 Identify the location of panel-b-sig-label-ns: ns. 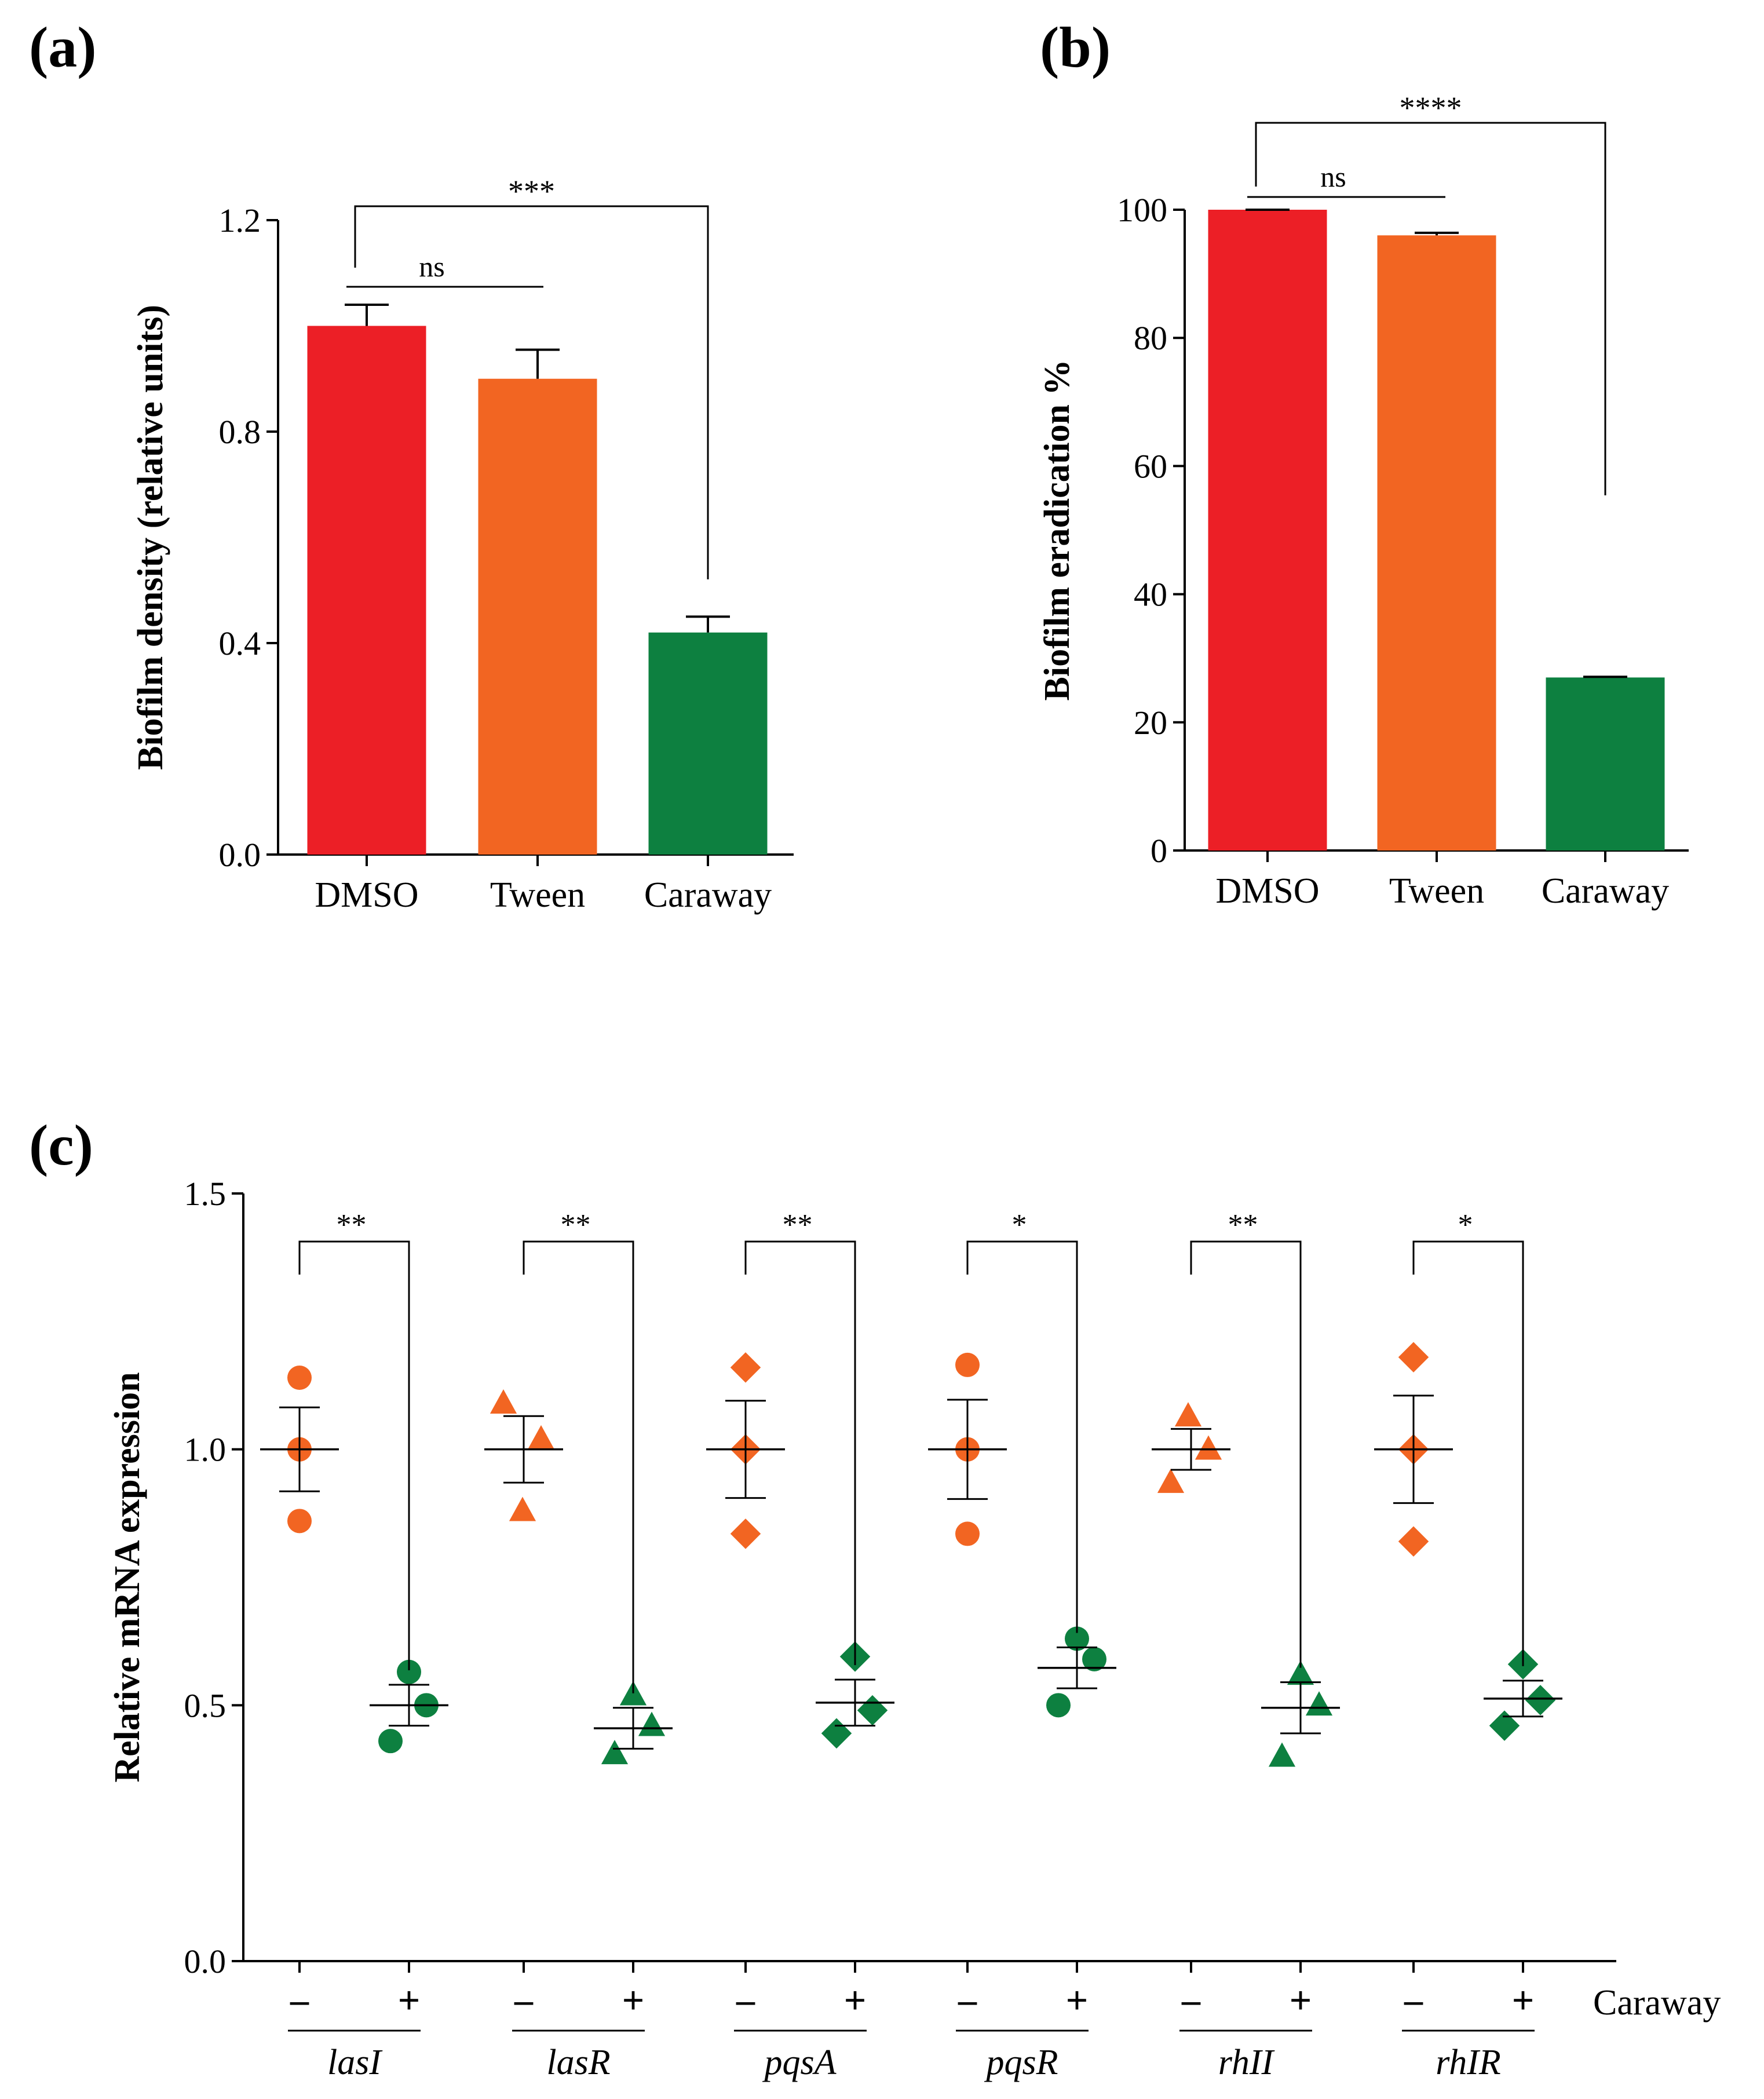
(1333, 176).